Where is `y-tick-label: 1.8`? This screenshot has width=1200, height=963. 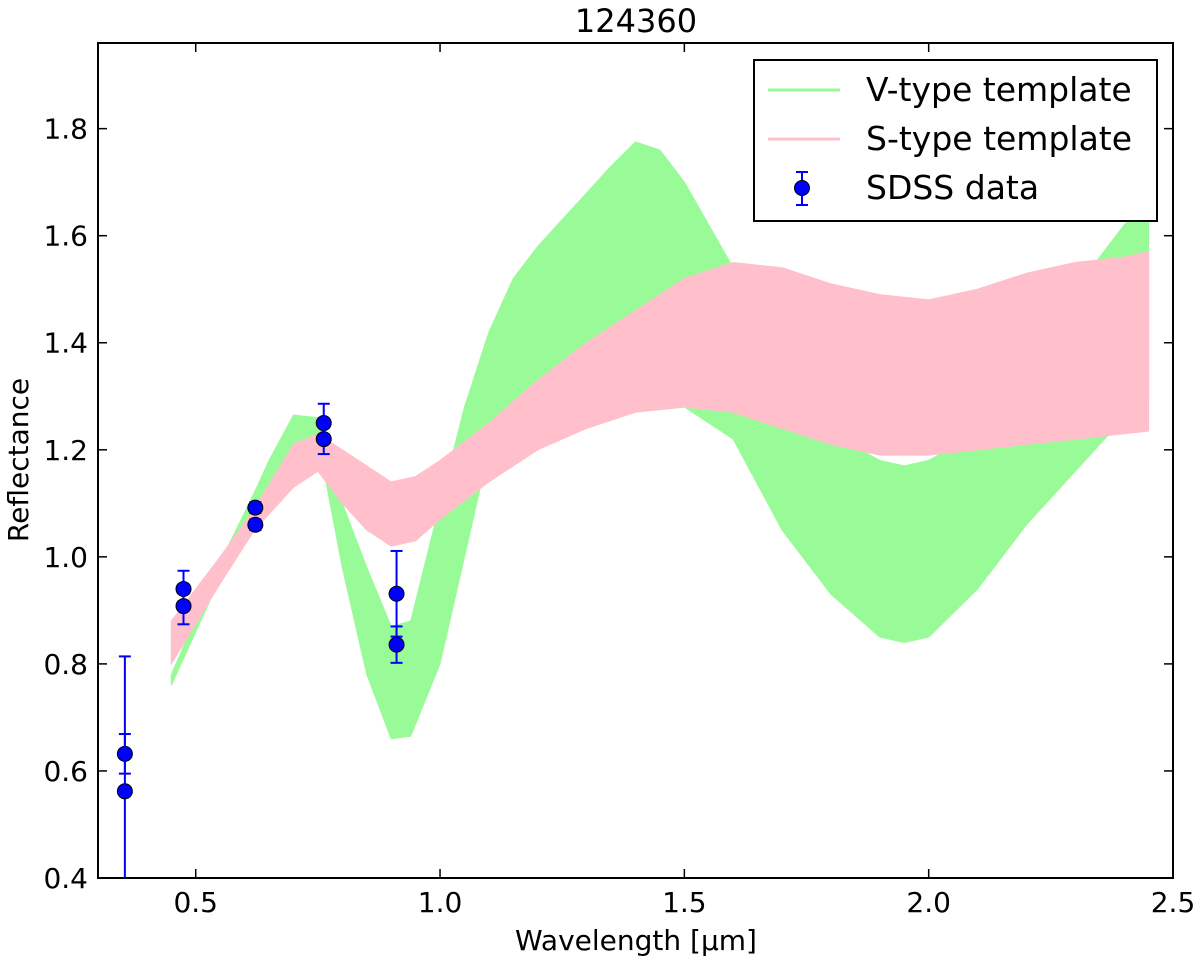 y-tick-label: 1.8 is located at coordinates (65, 129).